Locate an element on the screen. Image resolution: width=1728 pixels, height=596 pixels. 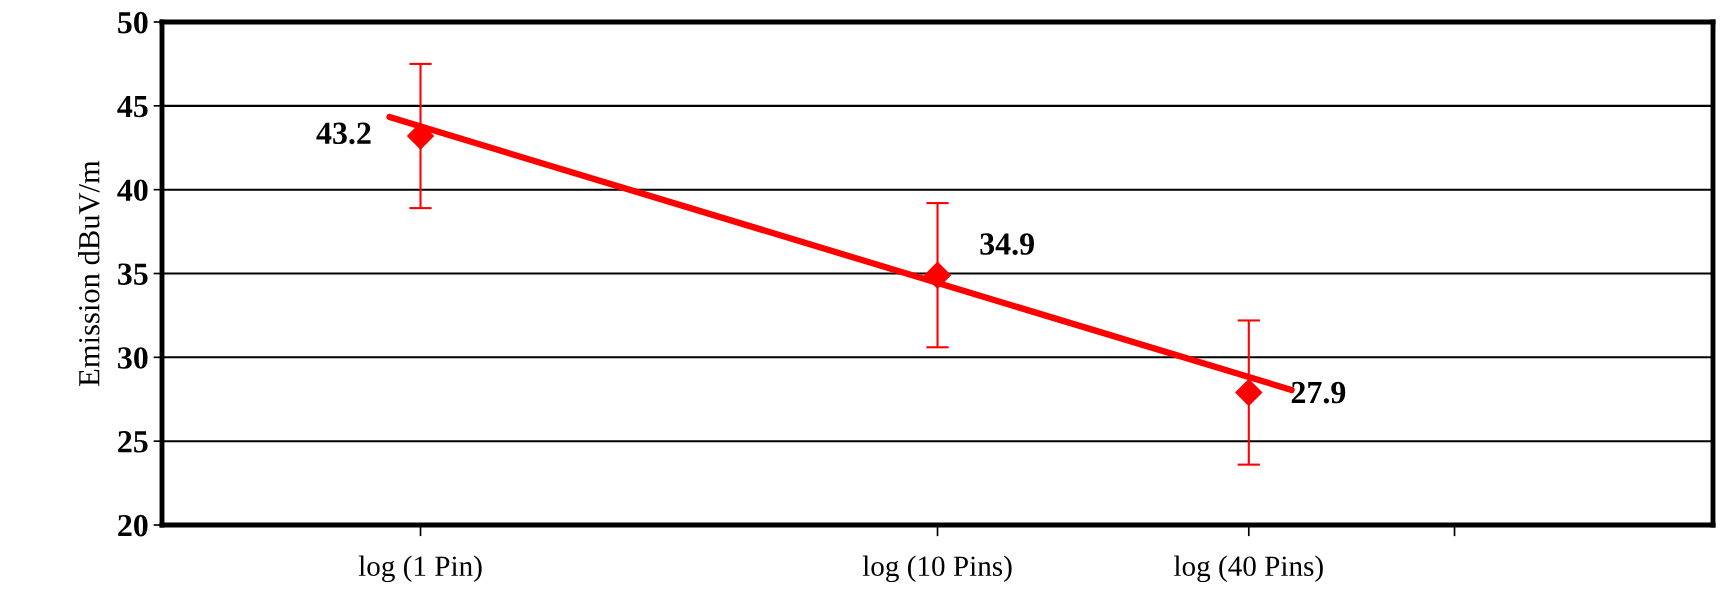
data-label: 34.9 is located at coordinates (1007, 244).